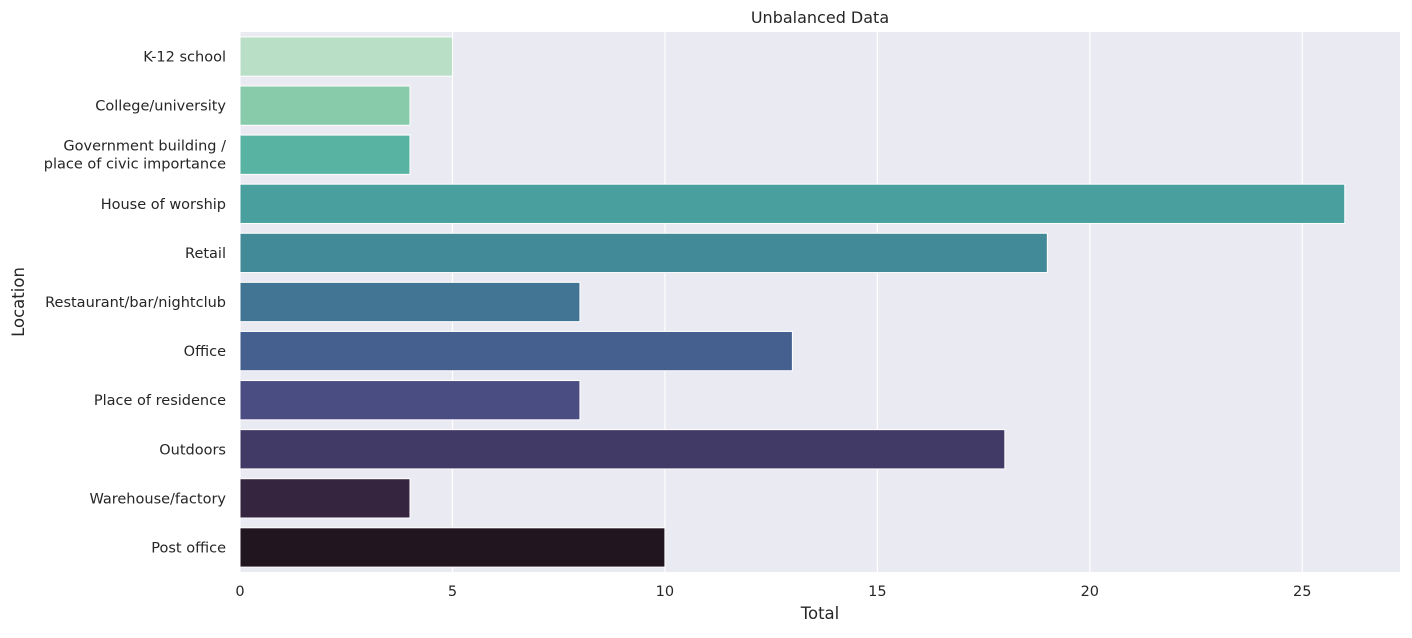  I want to click on y-tick-label: College/university, so click(160, 107).